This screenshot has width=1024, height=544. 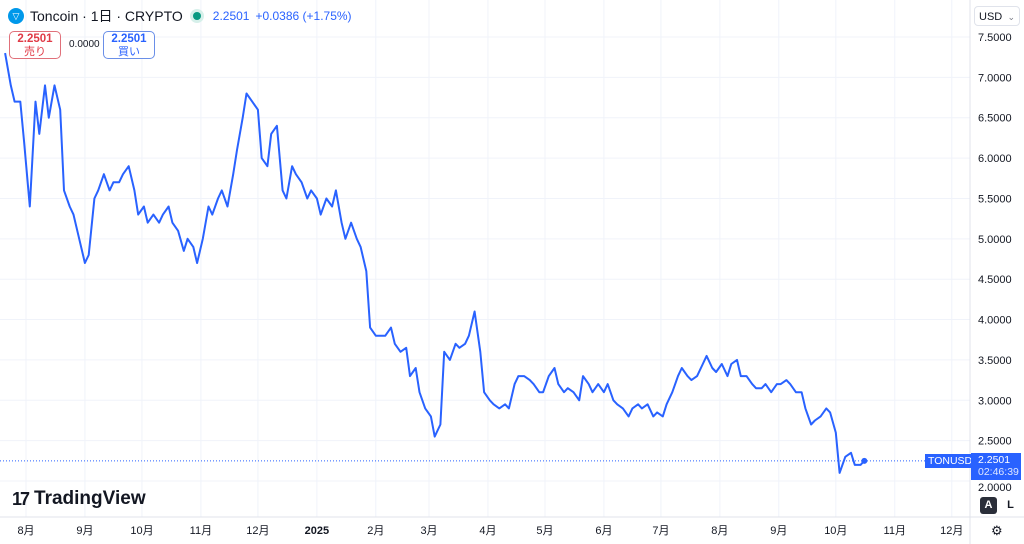 What do you see at coordinates (303, 16) in the screenshot?
I see `price-change: +0.0386 (+1.75%)` at bounding box center [303, 16].